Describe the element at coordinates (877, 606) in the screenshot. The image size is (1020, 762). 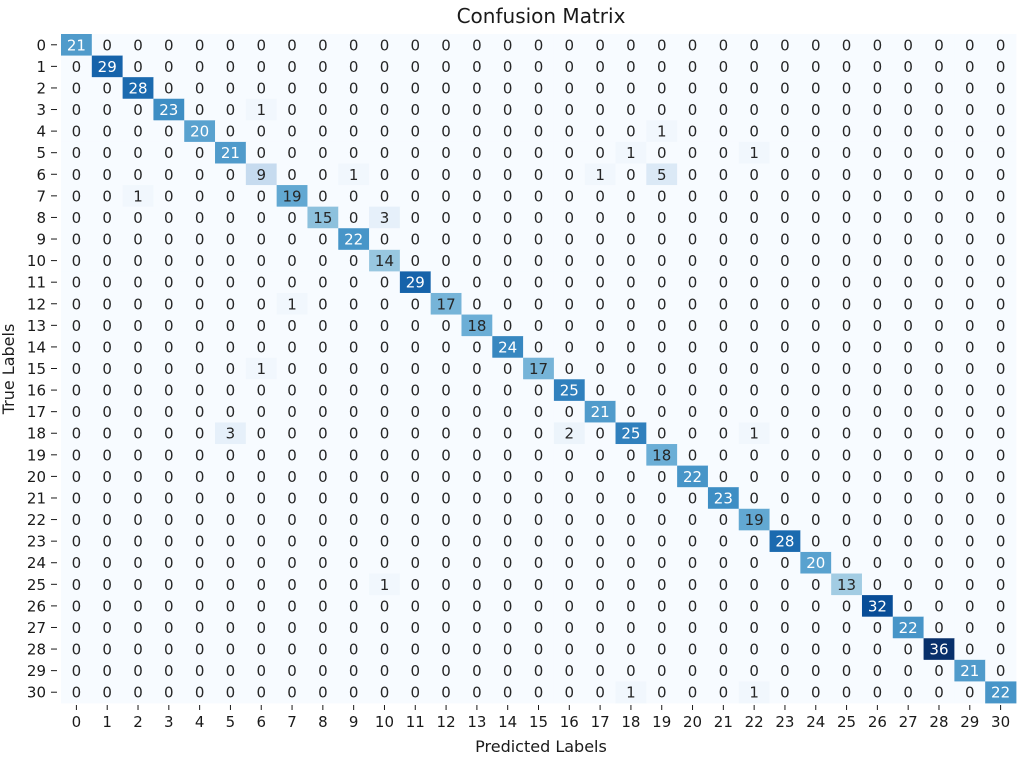
I see `cell-value-label: 32` at that location.